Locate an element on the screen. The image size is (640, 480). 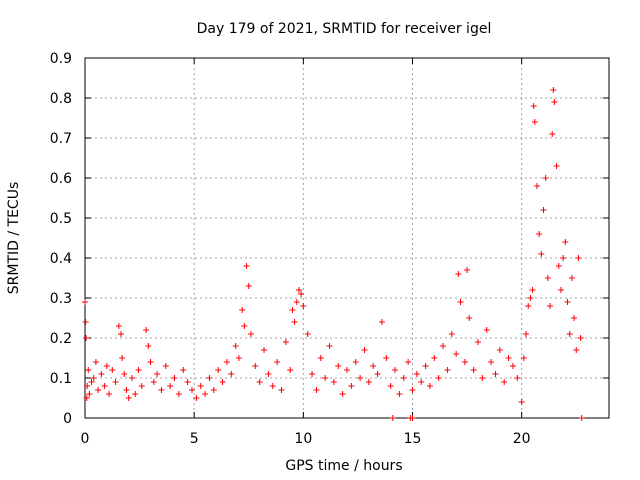
y-tick-label: 0.1 is located at coordinates (61, 379).